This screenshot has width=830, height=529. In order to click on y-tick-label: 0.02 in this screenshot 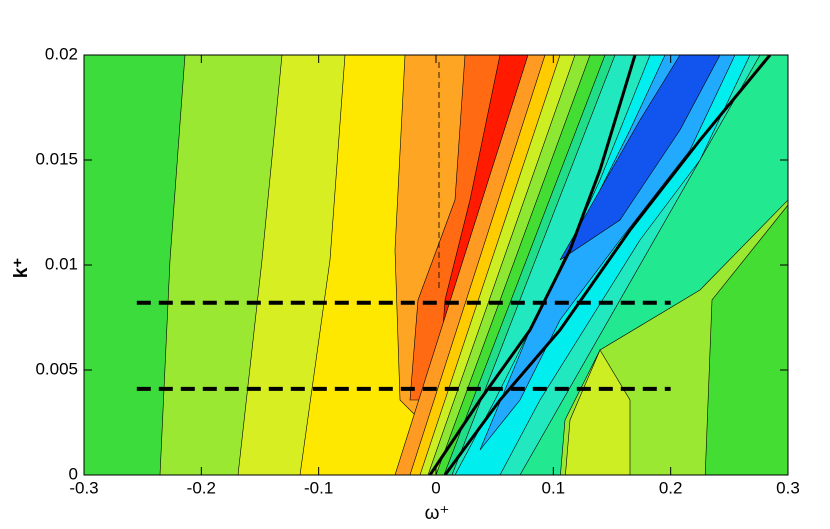, I will do `click(61, 53)`.